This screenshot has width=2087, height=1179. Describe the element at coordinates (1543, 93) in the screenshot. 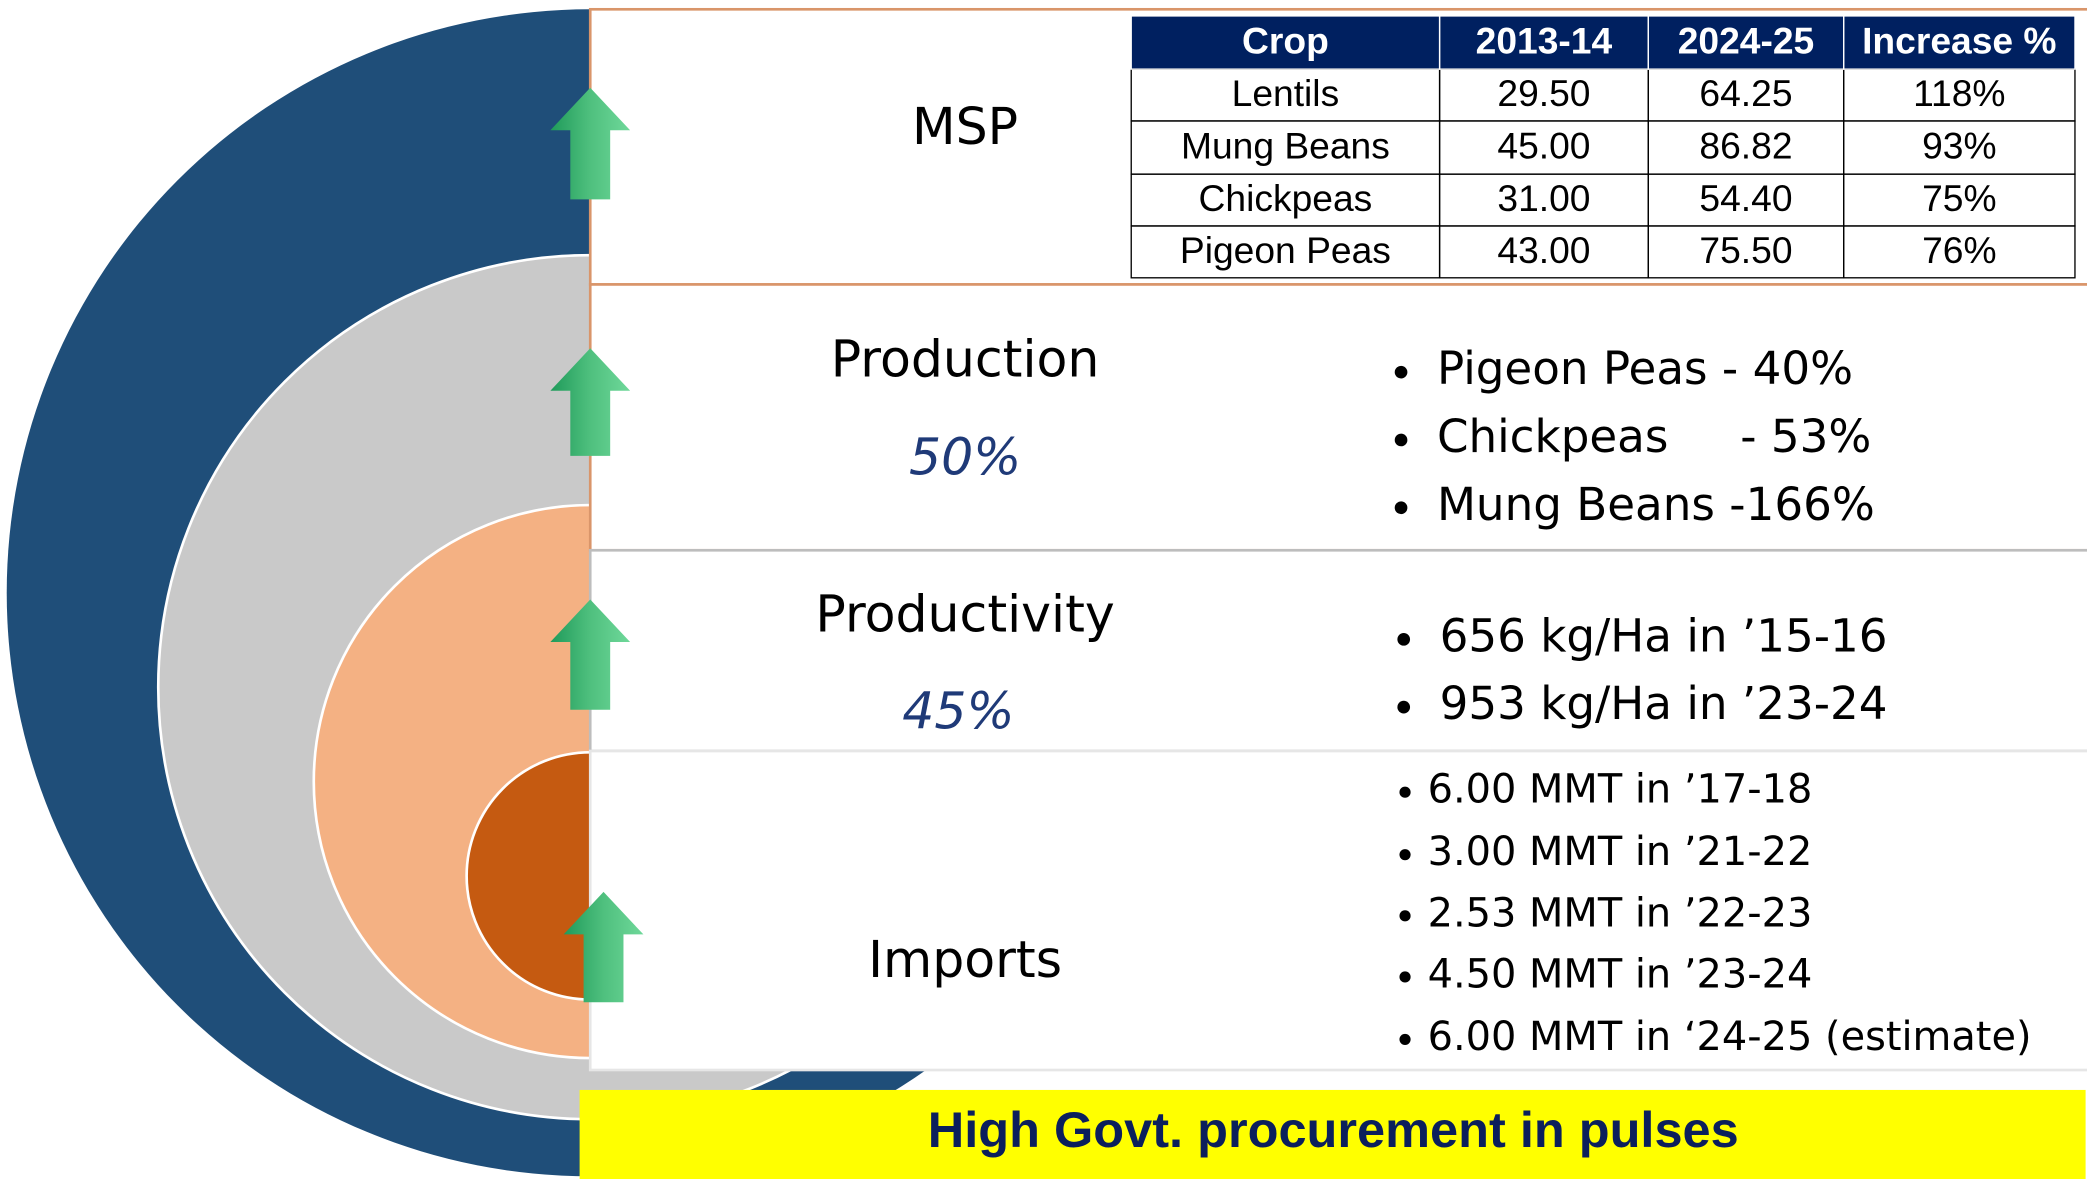

I see `table-cell-text: 29.50` at that location.